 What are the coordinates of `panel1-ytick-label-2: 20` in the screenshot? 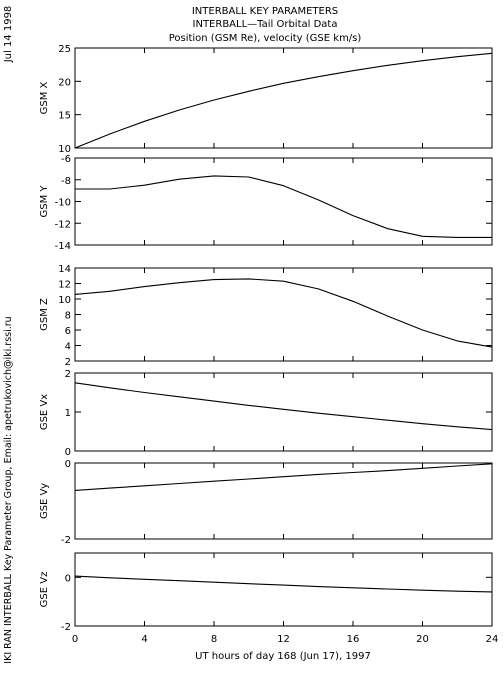 It's located at (64, 82).